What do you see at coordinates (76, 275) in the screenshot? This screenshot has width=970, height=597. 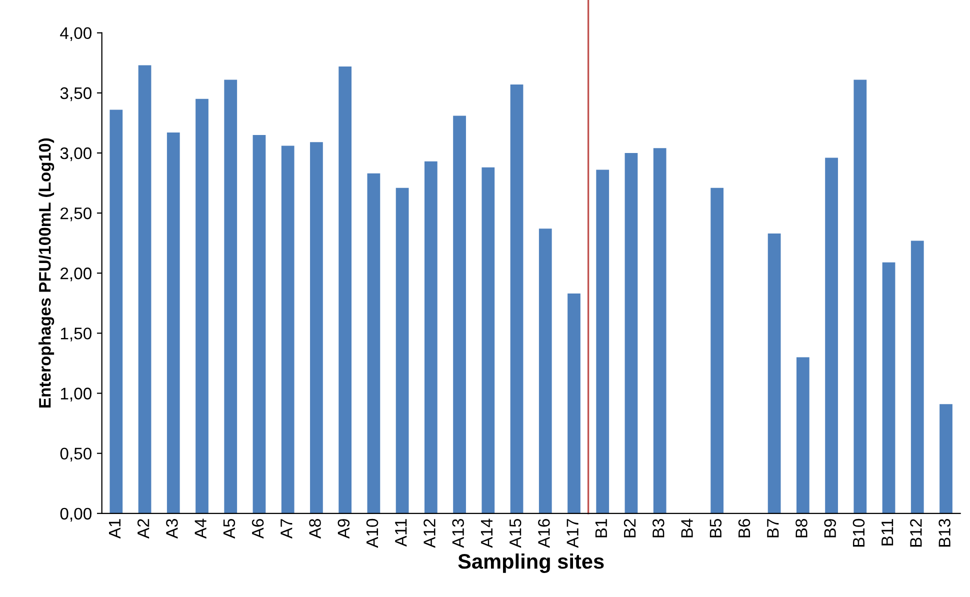 I see `y-tick-label: 2,00` at bounding box center [76, 275].